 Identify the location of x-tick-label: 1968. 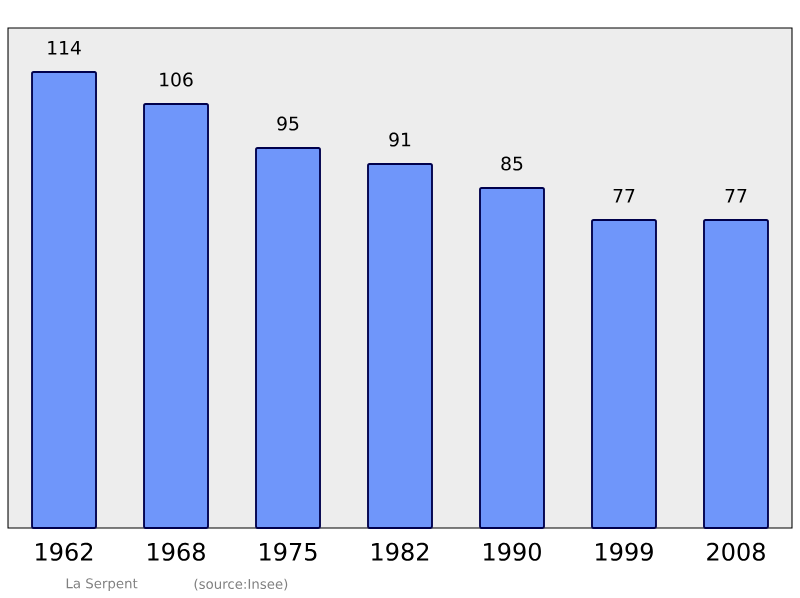
(176, 551).